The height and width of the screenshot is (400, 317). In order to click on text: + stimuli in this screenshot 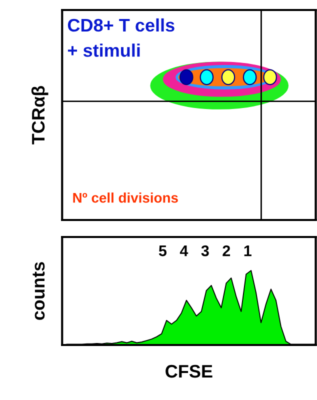, I will do `click(104, 50)`.